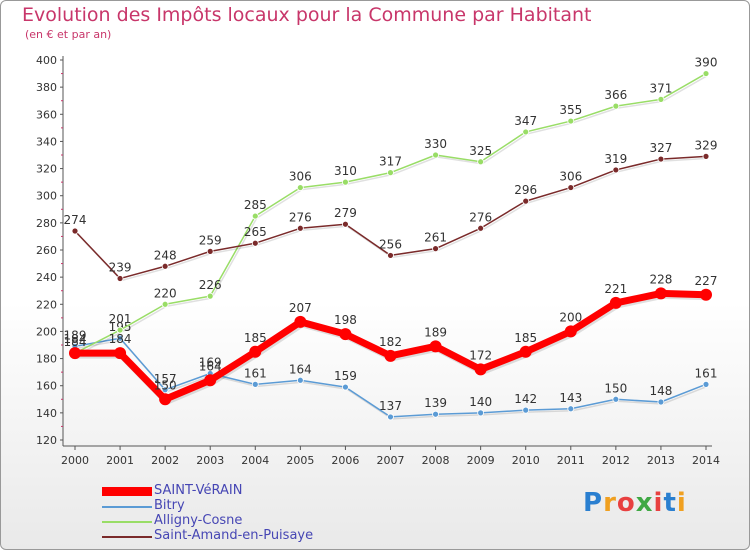  I want to click on data-label: 285, so click(255, 205).